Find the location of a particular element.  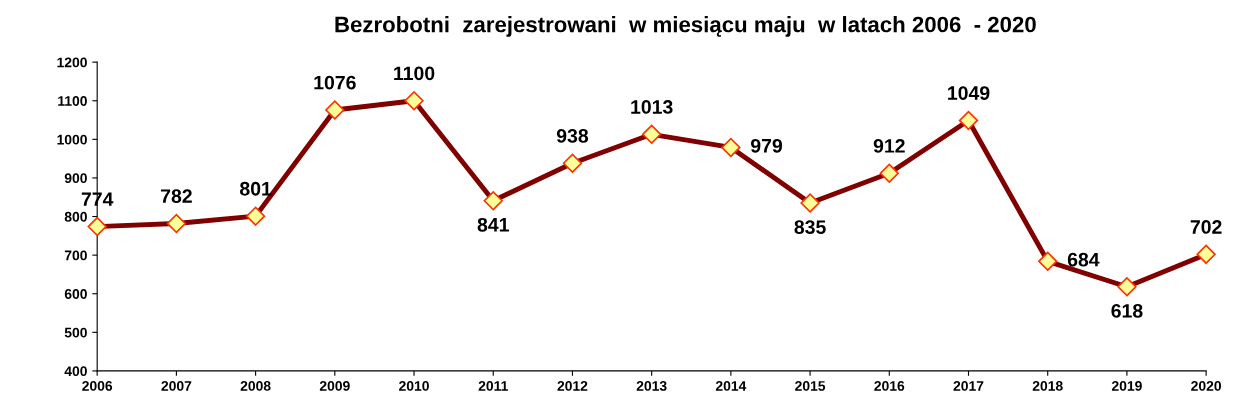

data-label: 684 is located at coordinates (1083, 259).